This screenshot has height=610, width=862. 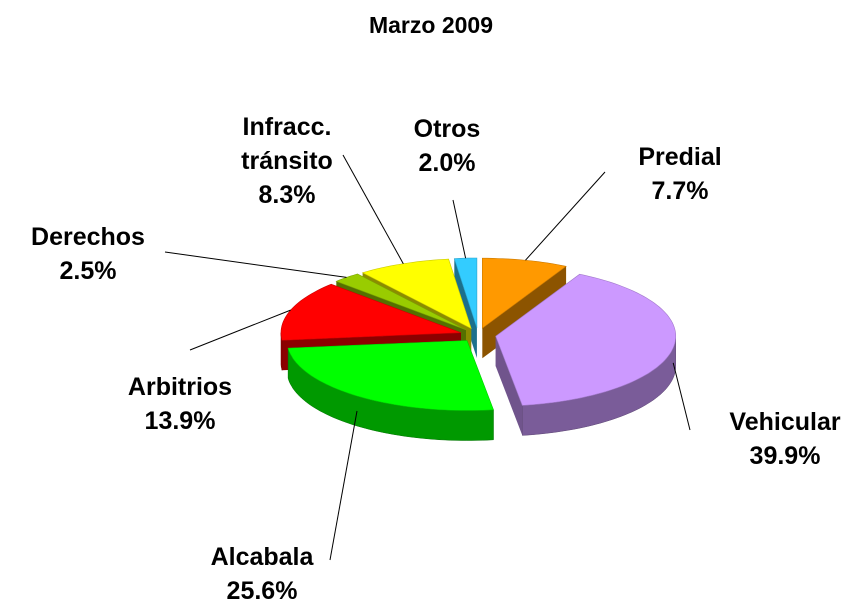 What do you see at coordinates (180, 404) in the screenshot?
I see `slice-label: Arbitrios 13.9%` at bounding box center [180, 404].